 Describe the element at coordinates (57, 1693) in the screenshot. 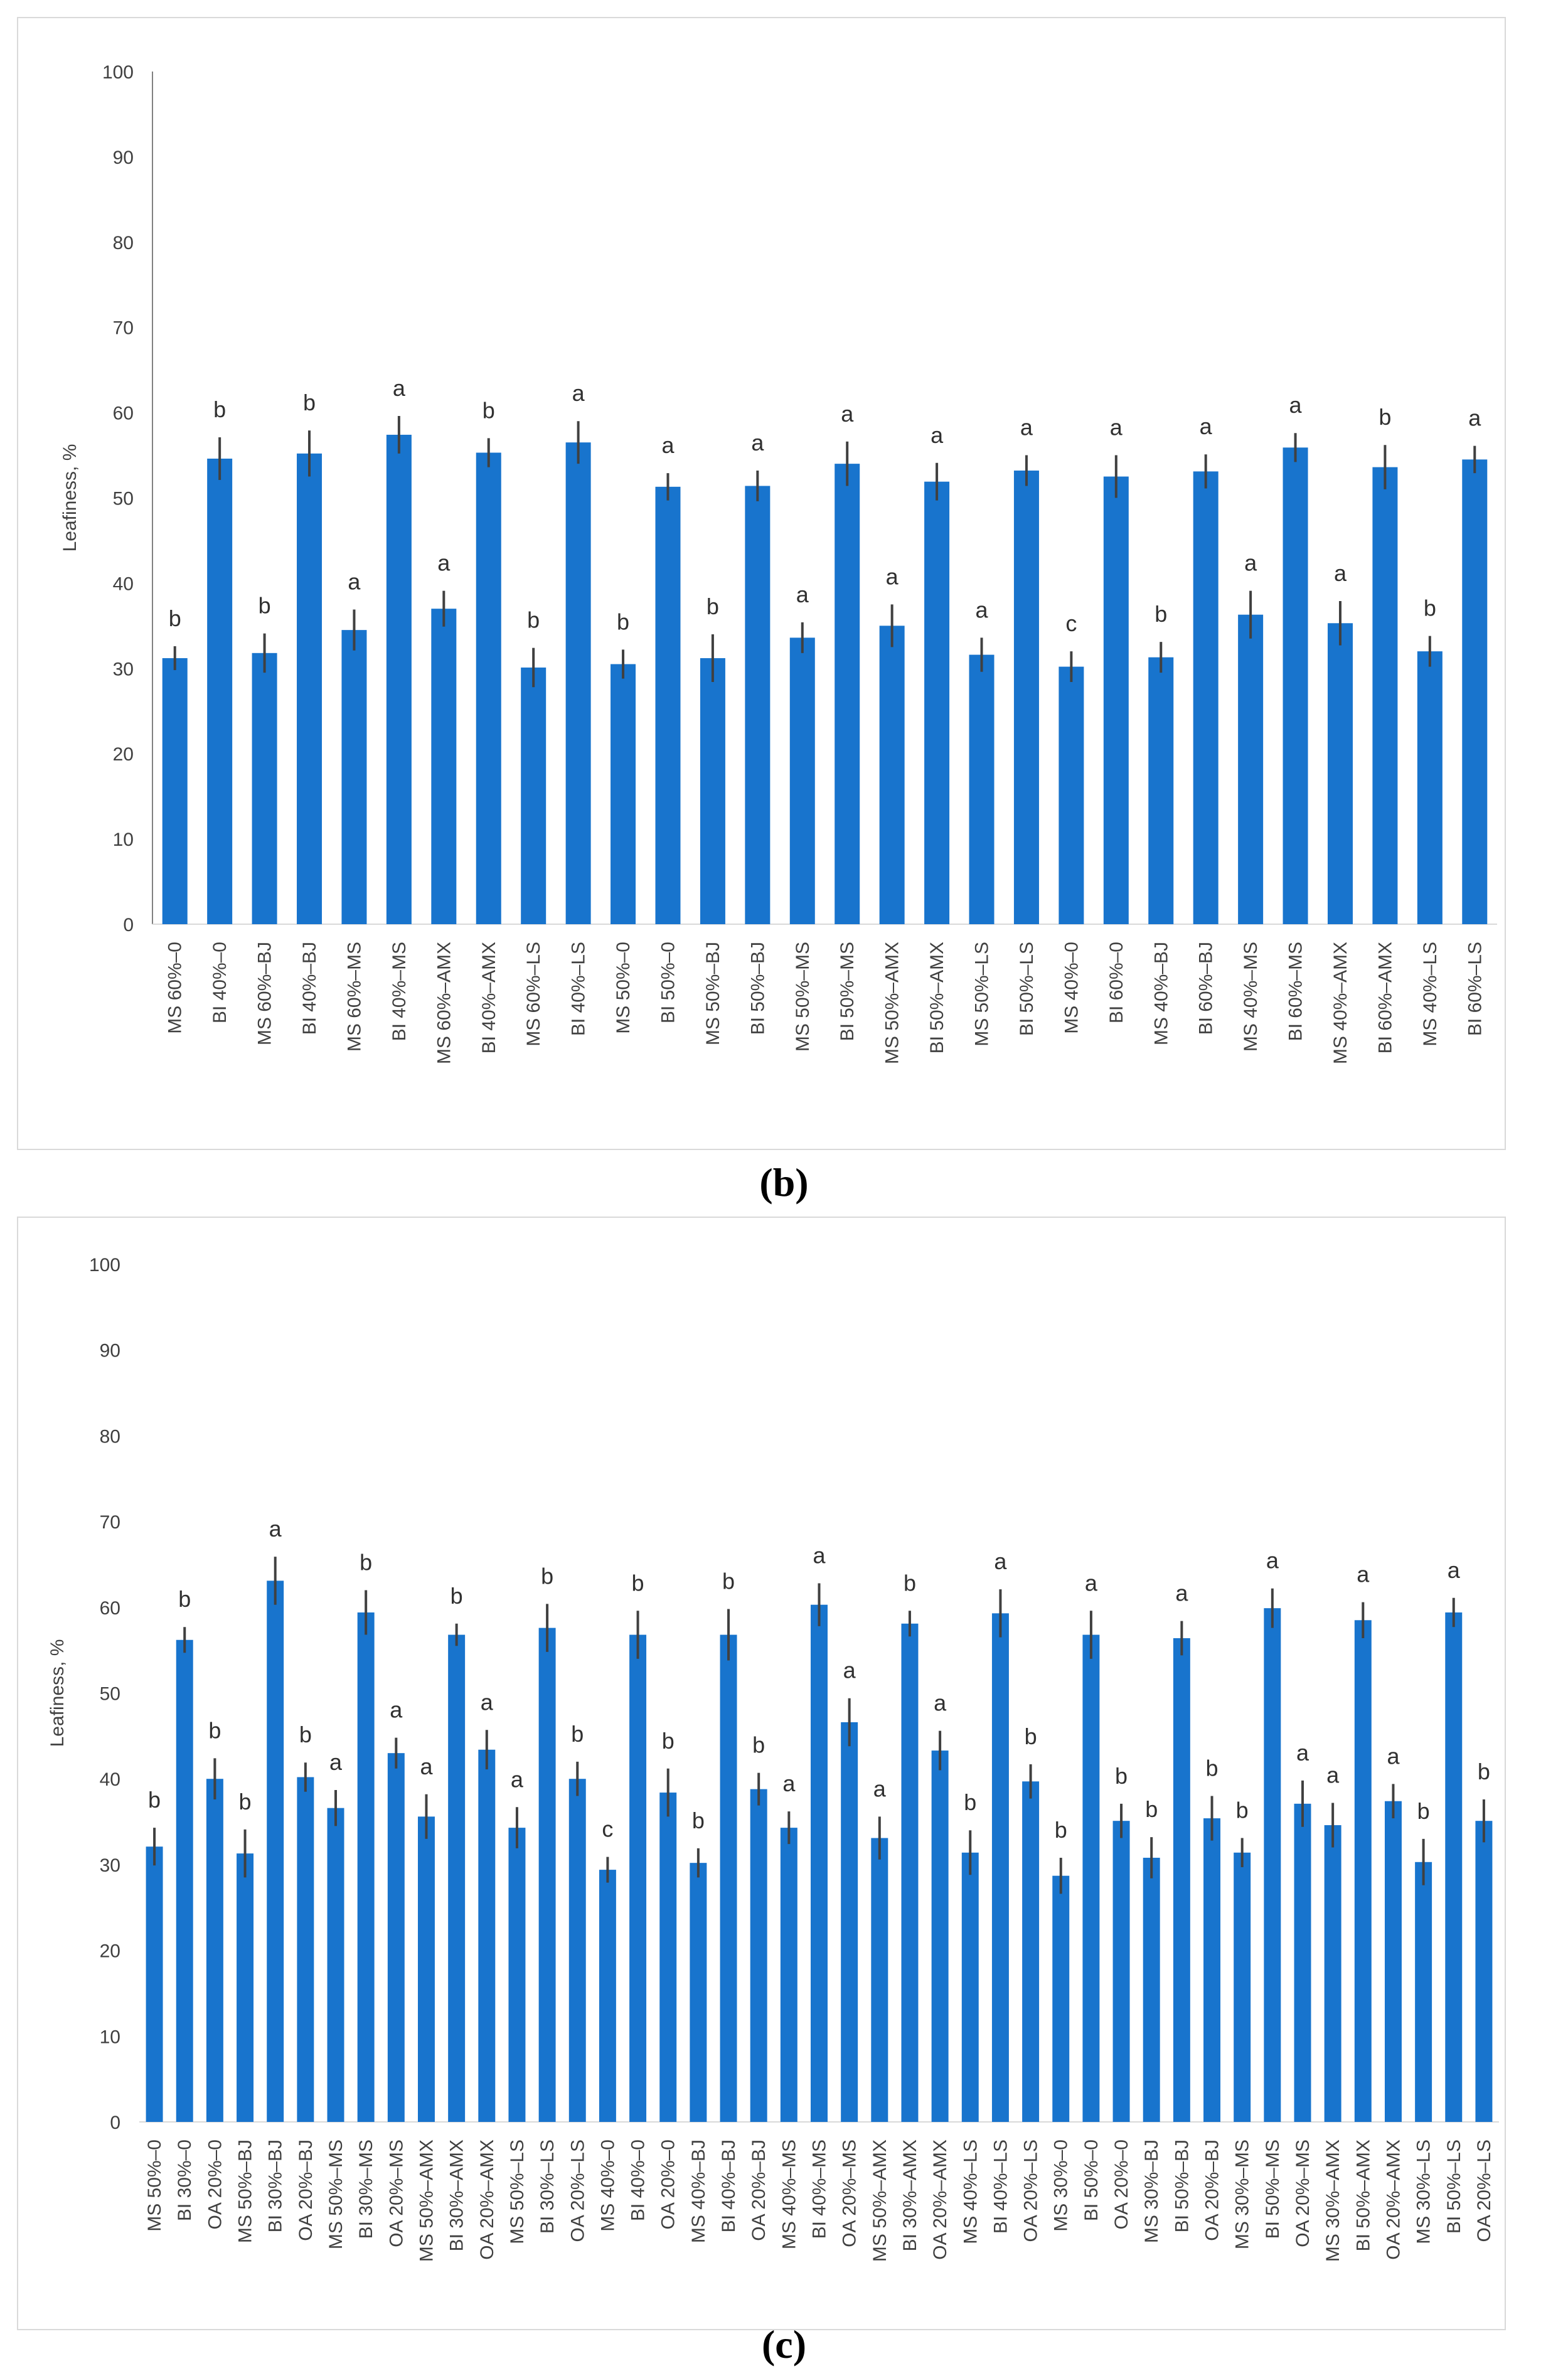

I see `y-axis-label: Leafiness, %` at that location.